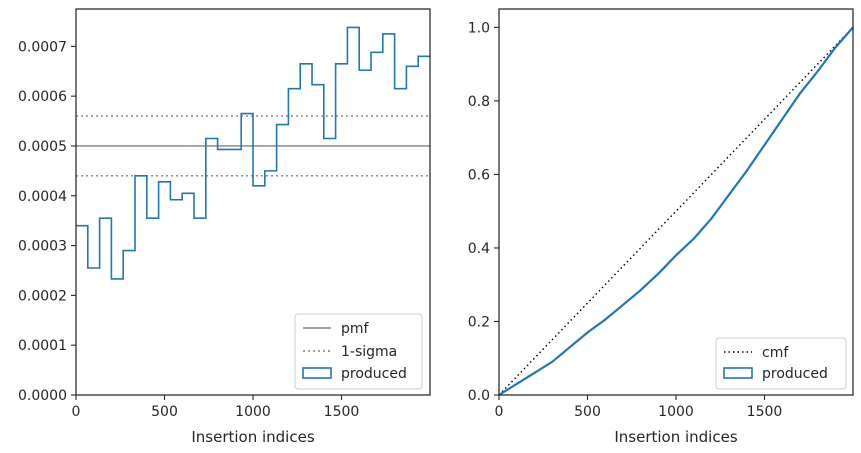 This screenshot has width=861, height=453. I want to click on right-legend-box, so click(781, 363).